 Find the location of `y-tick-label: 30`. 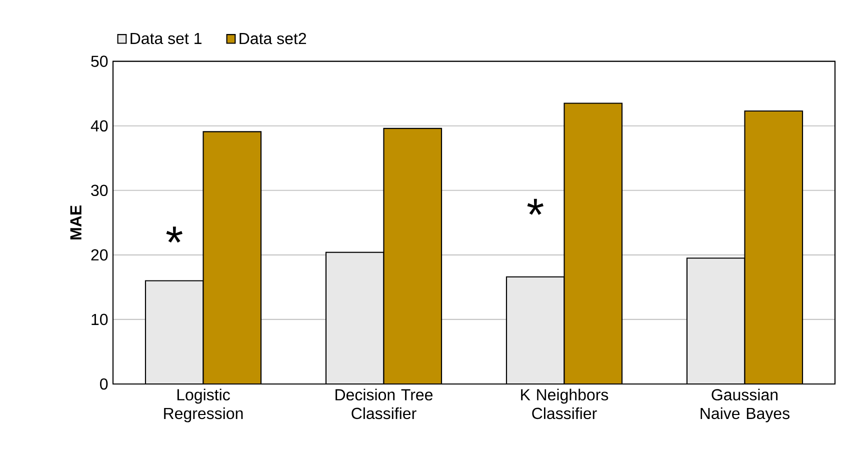

y-tick-label: 30 is located at coordinates (99, 190).